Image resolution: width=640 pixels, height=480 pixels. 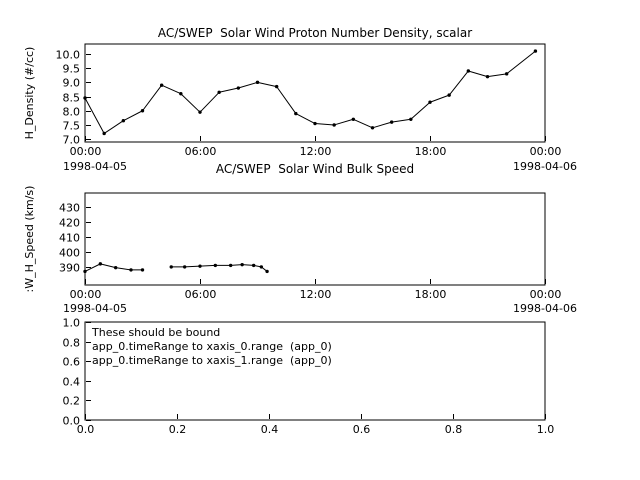 What do you see at coordinates (69, 253) in the screenshot?
I see `svg-text: 400` at bounding box center [69, 253].